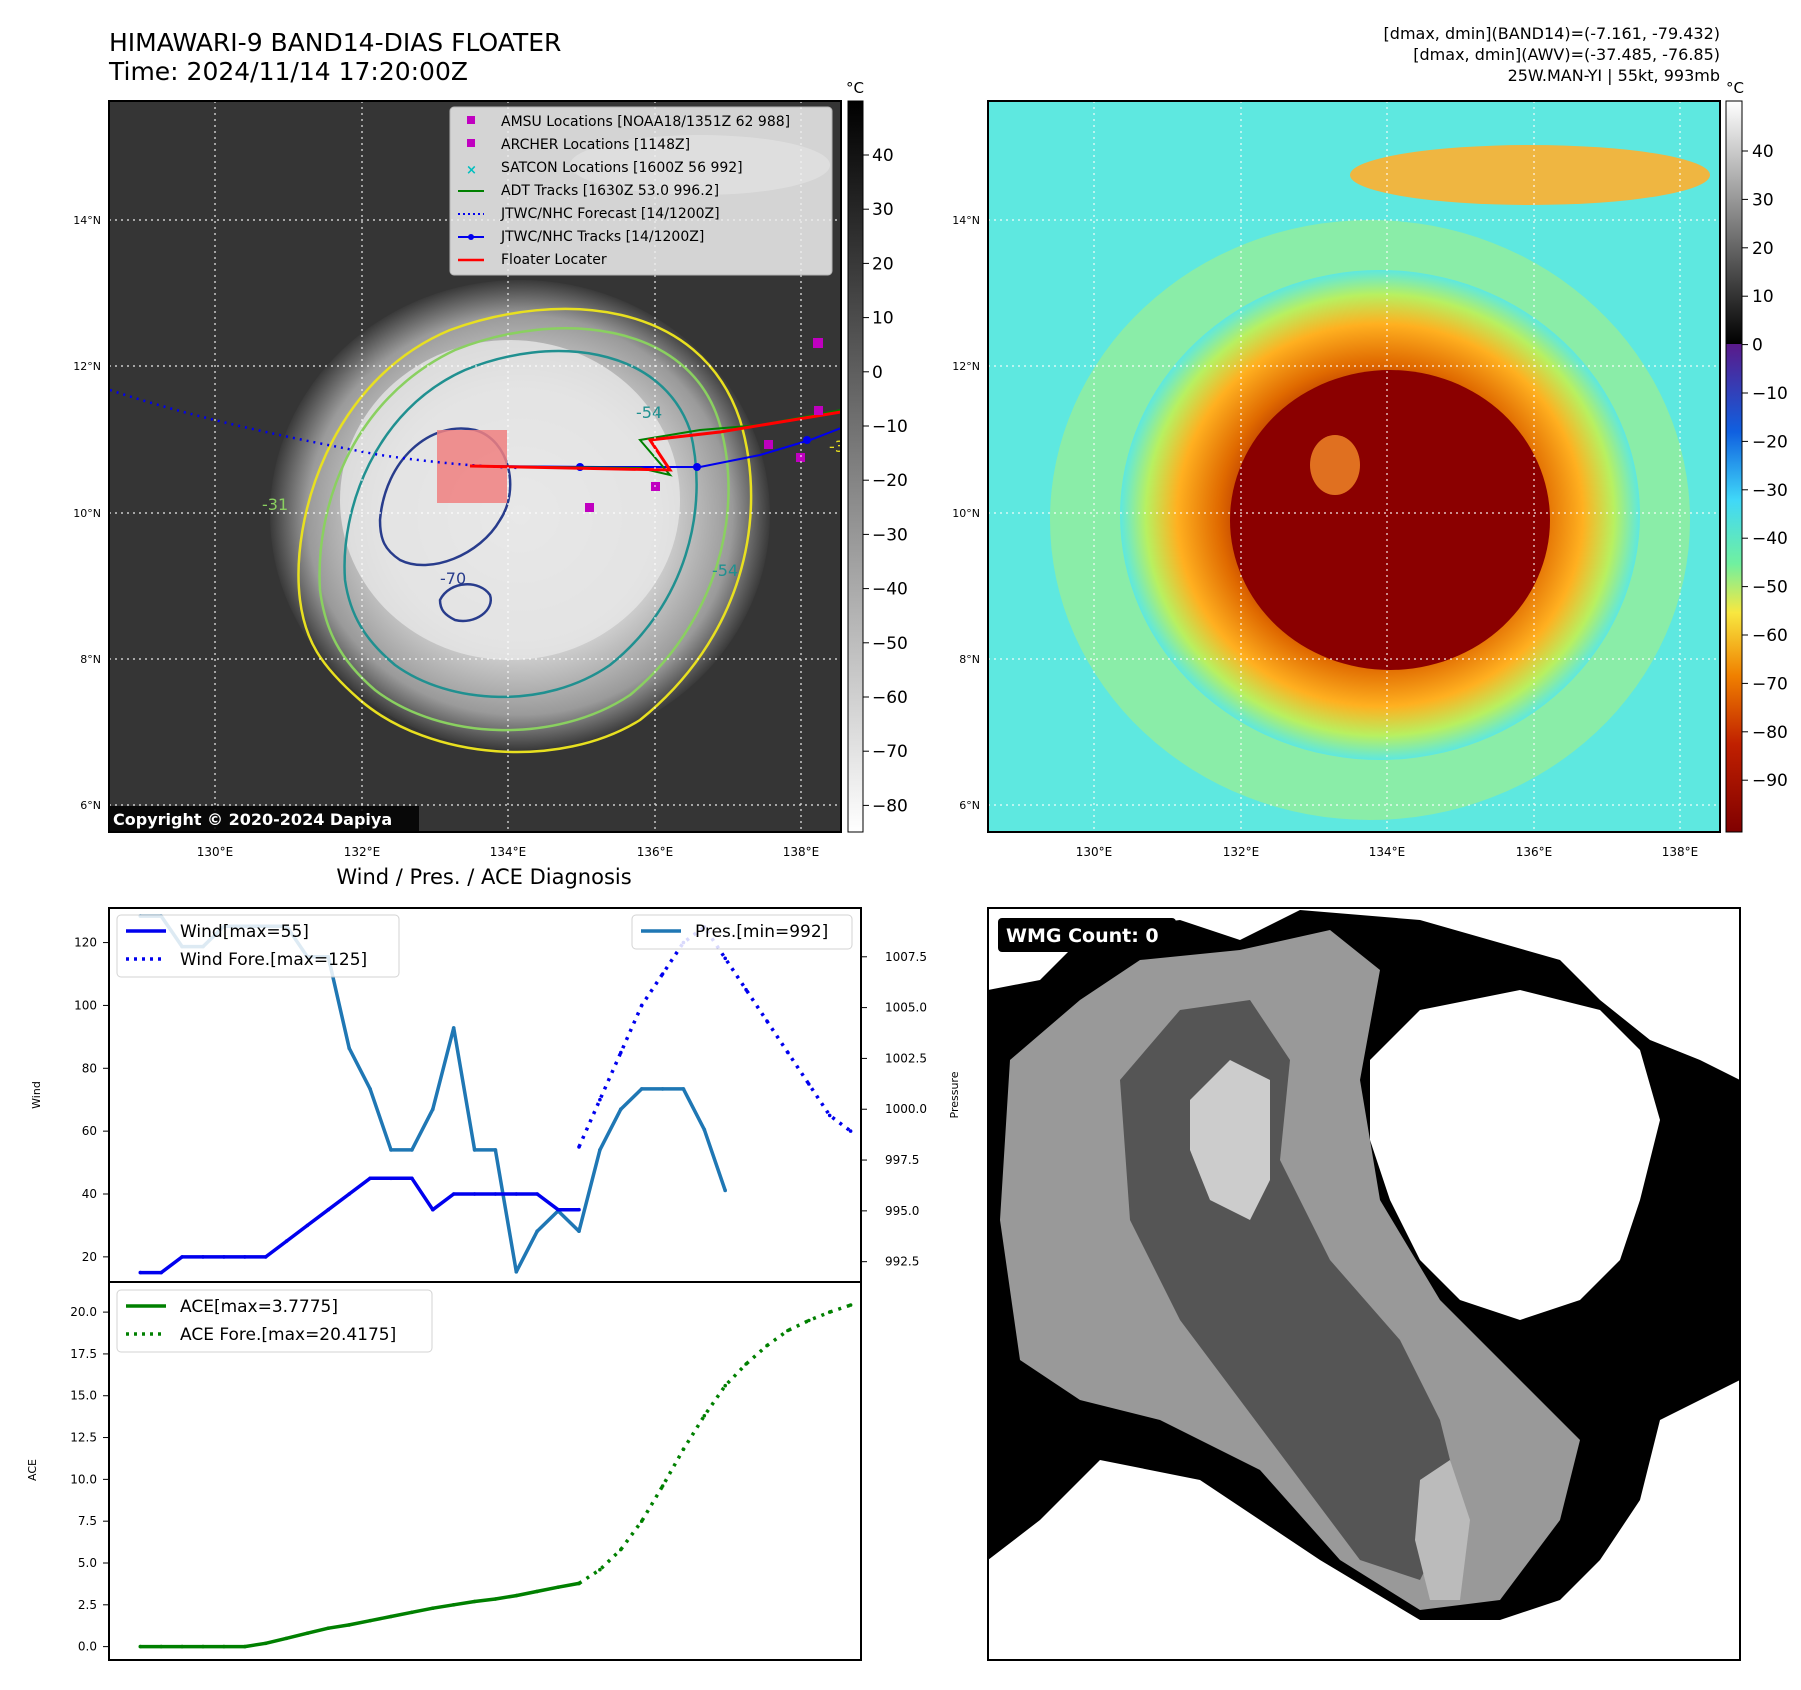 The height and width of the screenshot is (1690, 1801). I want to click on color-colorbar-tick-label: 20, so click(1763, 249).